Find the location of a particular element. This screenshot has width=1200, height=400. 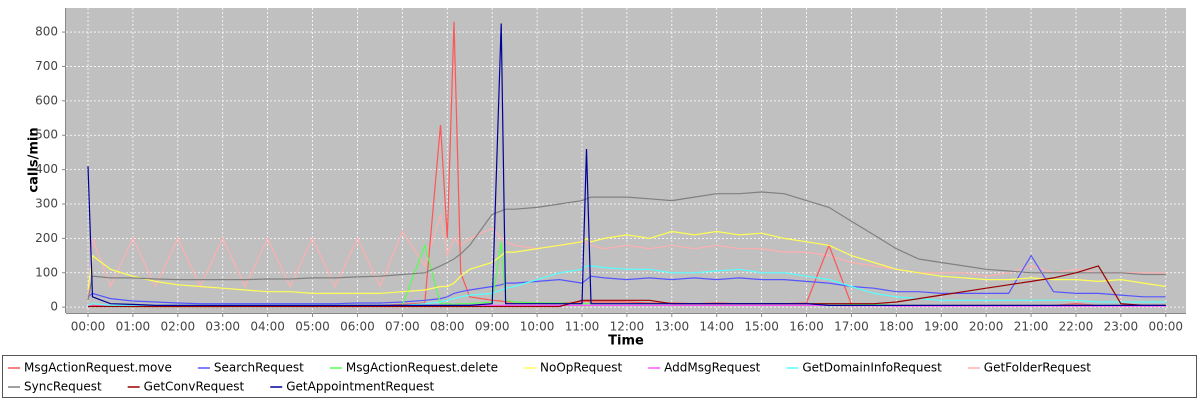

y-axis-title: calls/min is located at coordinates (34, 159).